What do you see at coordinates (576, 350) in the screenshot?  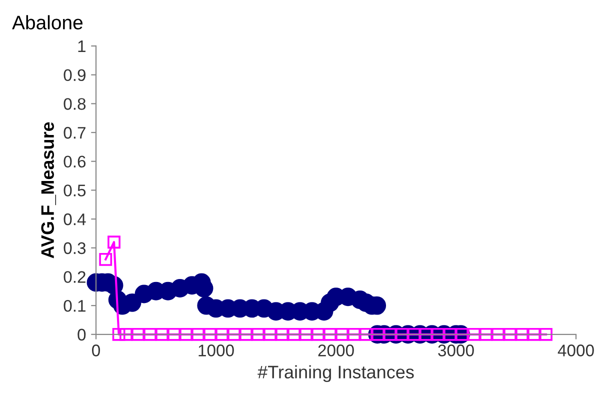 I see `x-tick-label: 4000` at bounding box center [576, 350].